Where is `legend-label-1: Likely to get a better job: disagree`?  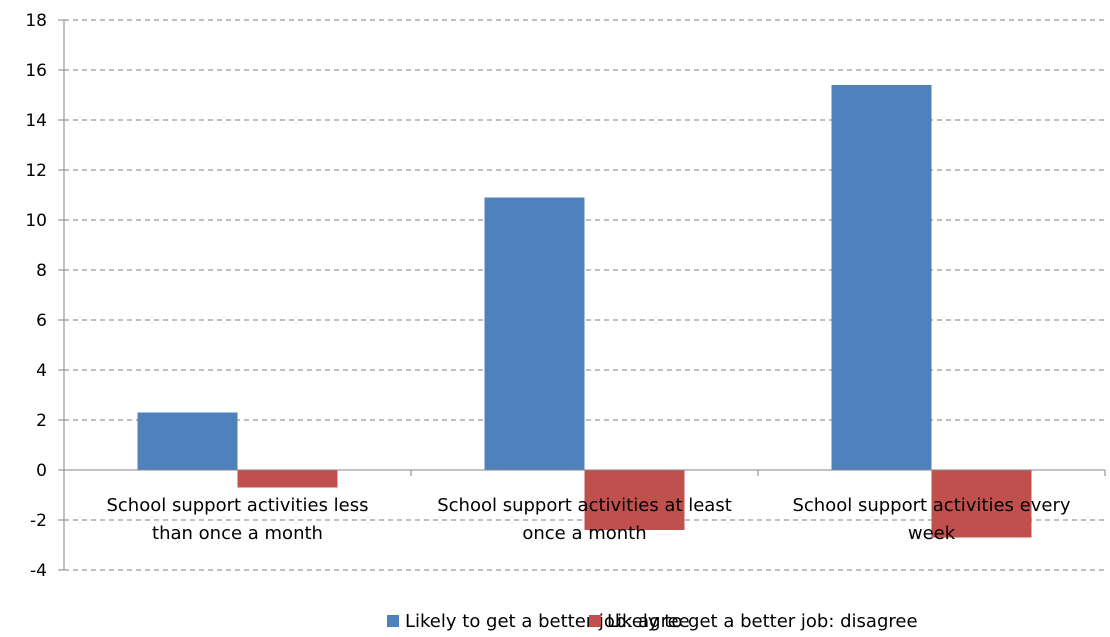 legend-label-1: Likely to get a better job: disagree is located at coordinates (762, 621).